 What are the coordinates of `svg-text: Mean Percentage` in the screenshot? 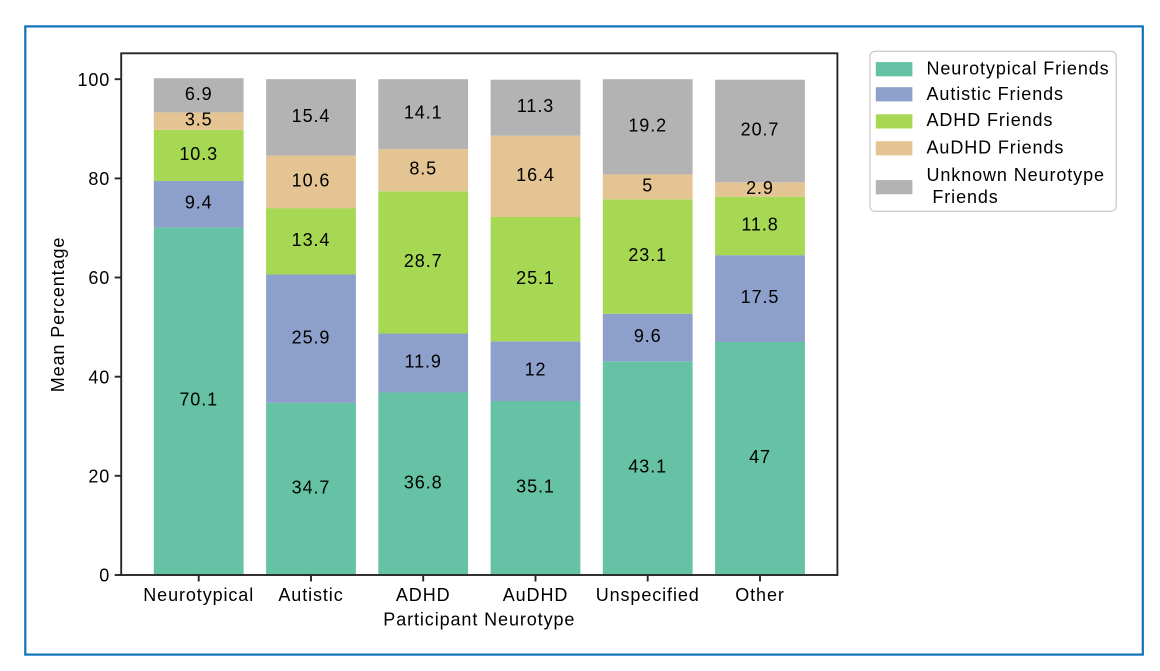 It's located at (58, 315).